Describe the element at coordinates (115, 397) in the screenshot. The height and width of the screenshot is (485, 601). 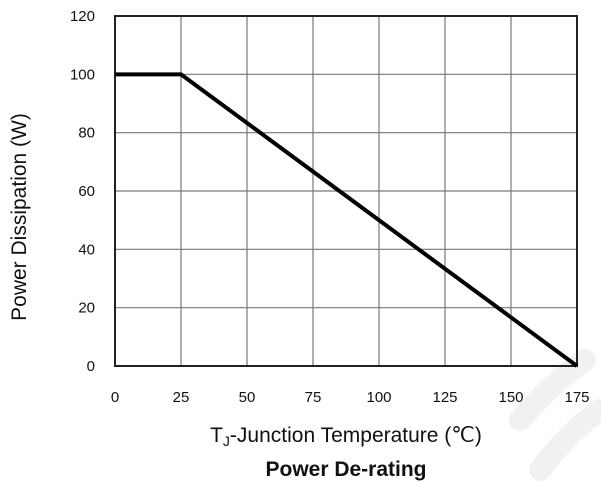
I see `x-tick-label: 0` at that location.